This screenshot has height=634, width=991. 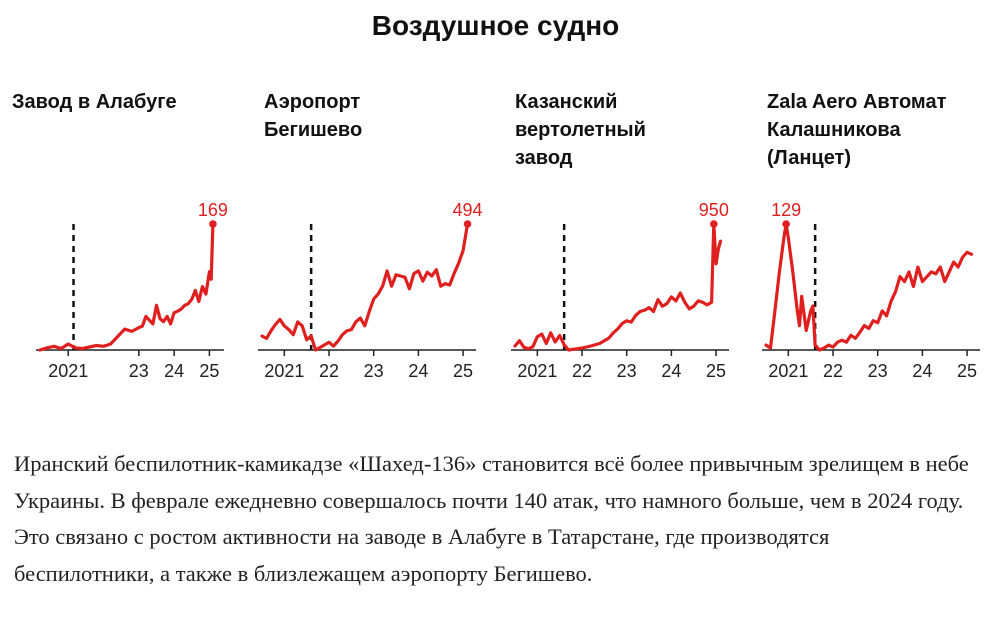 What do you see at coordinates (786, 210) in the screenshot?
I see `peak-value-label: 129` at bounding box center [786, 210].